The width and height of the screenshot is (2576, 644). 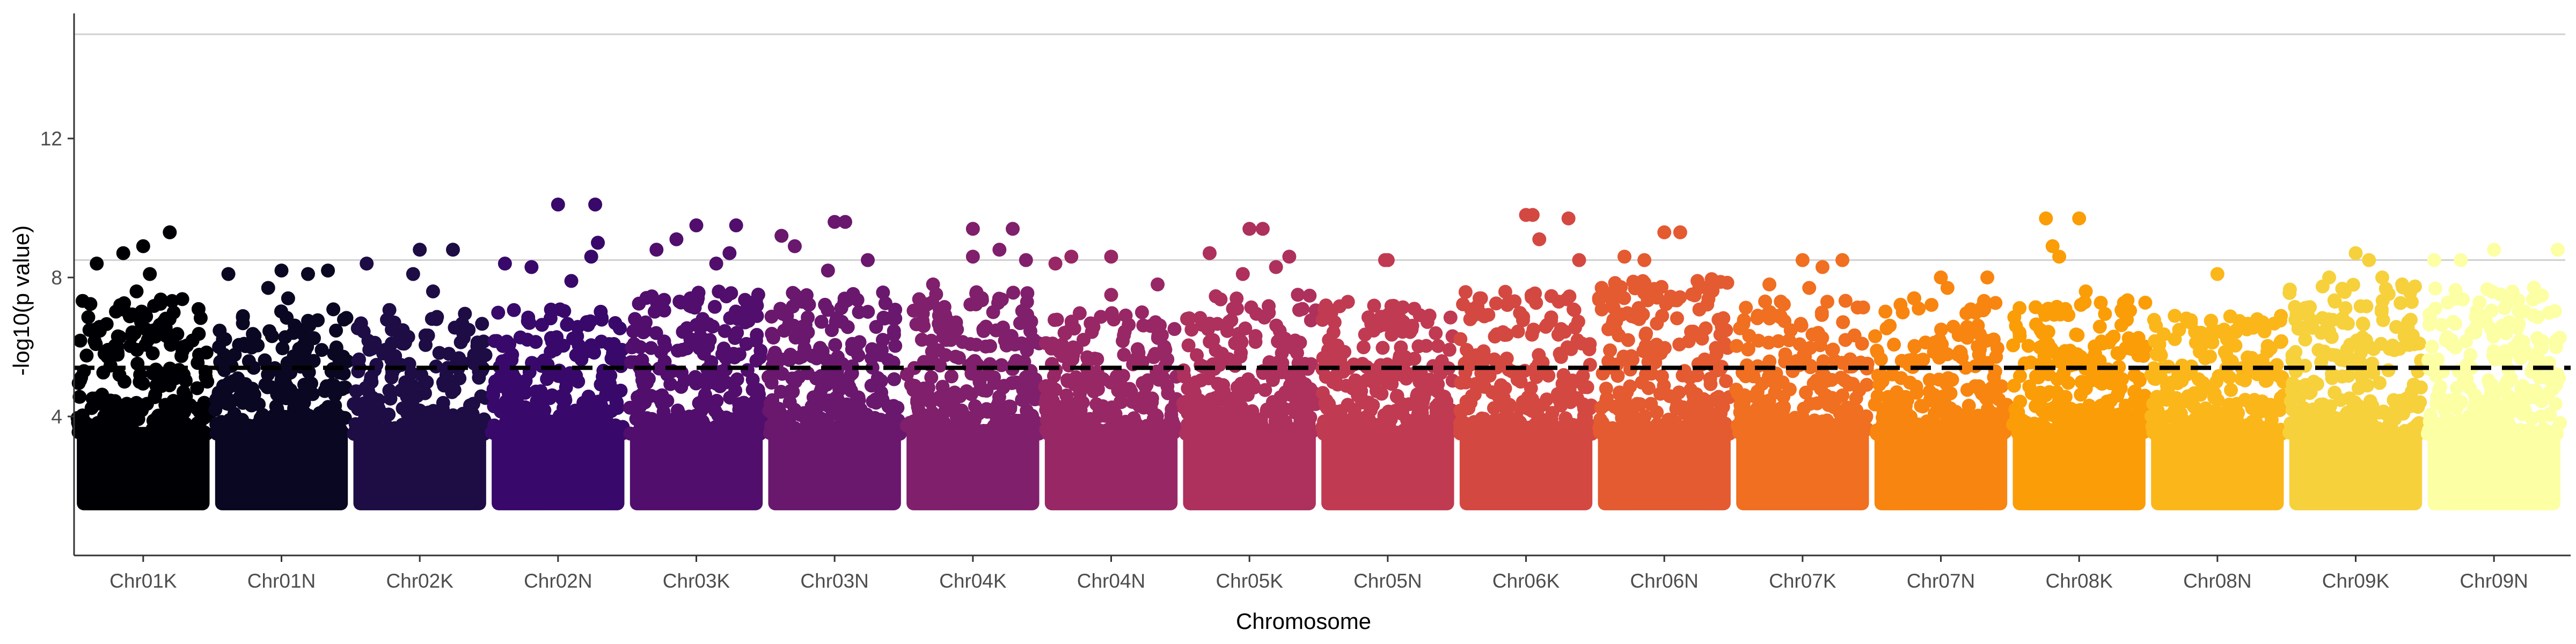 What do you see at coordinates (1111, 257) in the screenshot?
I see `peak-point-Chr04N` at bounding box center [1111, 257].